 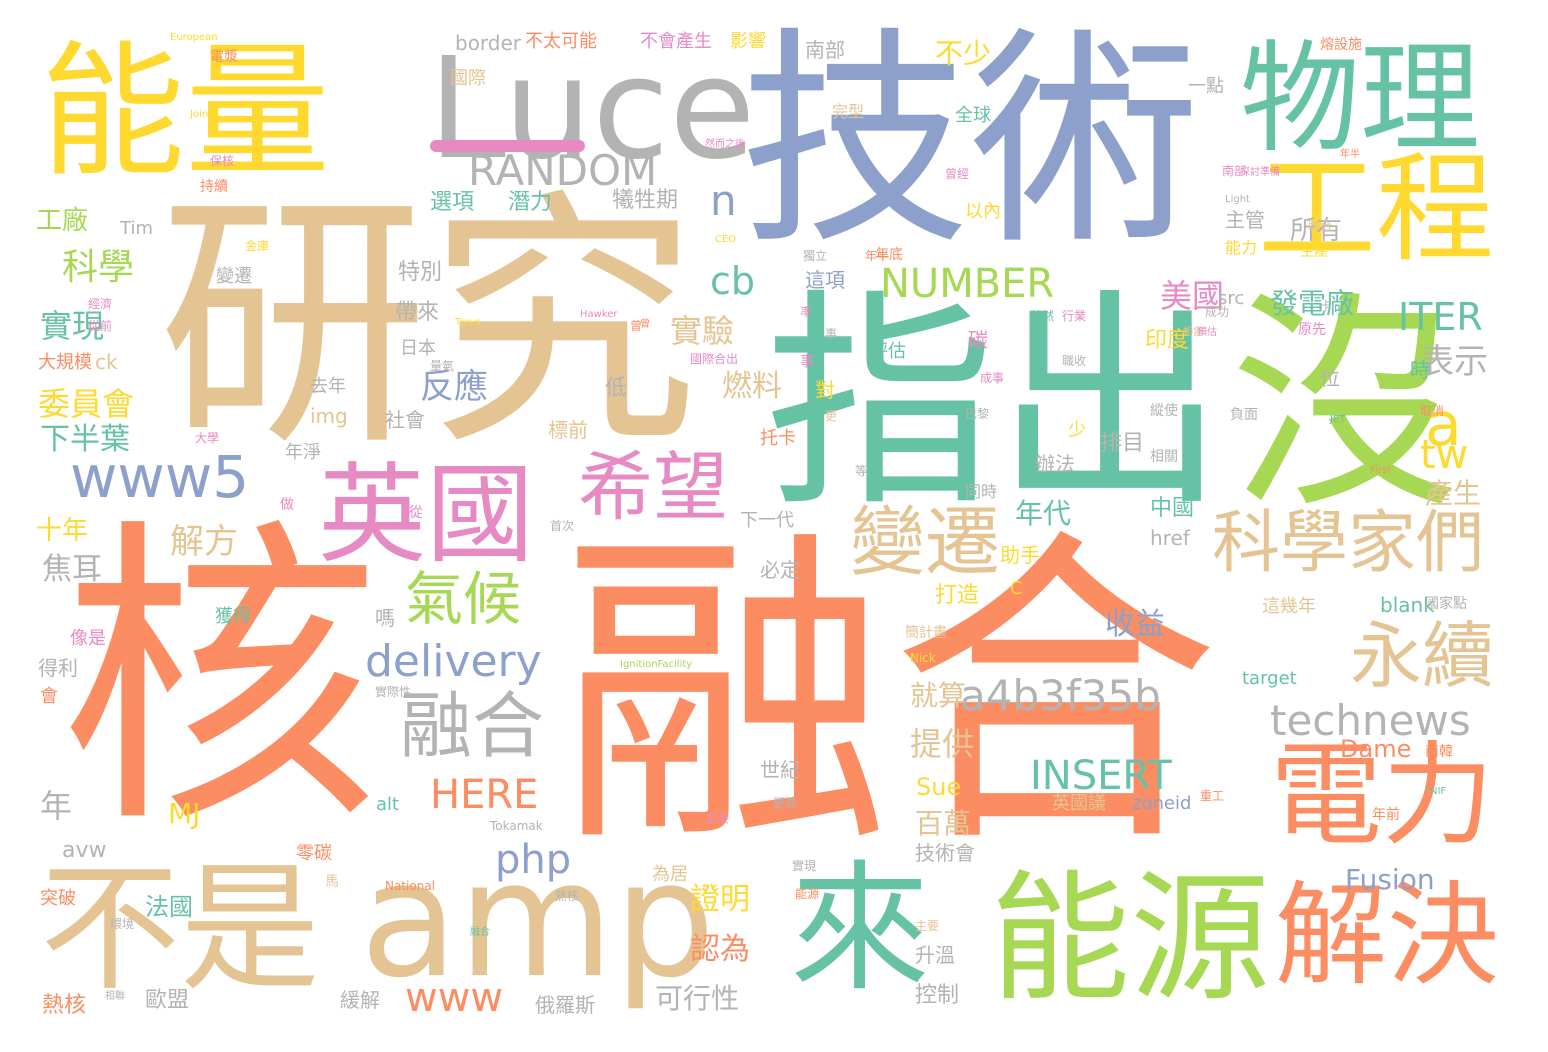 What do you see at coordinates (1376, 749) in the screenshot?
I see `word-small: Dame` at bounding box center [1376, 749].